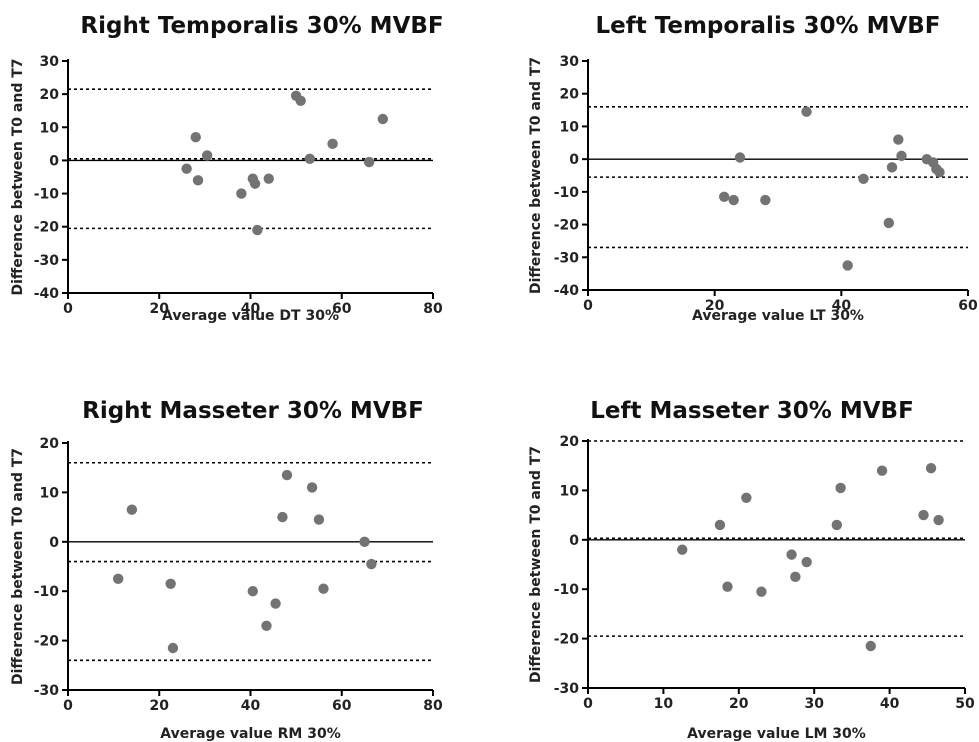  I want to click on x-tick-label: 10, so click(664, 704).